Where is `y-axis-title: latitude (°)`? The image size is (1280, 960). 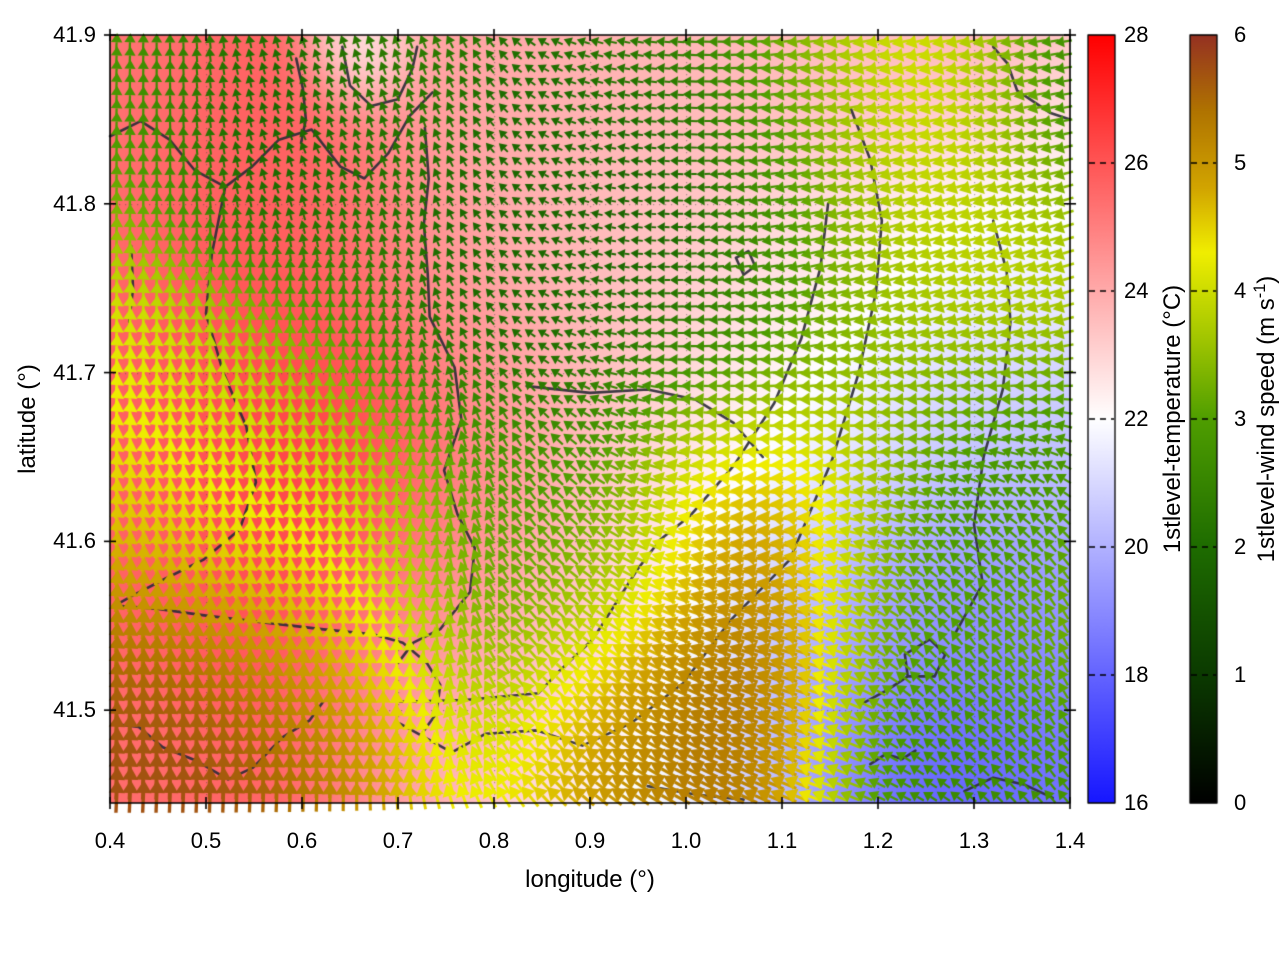
y-axis-title: latitude (°) is located at coordinates (27, 419).